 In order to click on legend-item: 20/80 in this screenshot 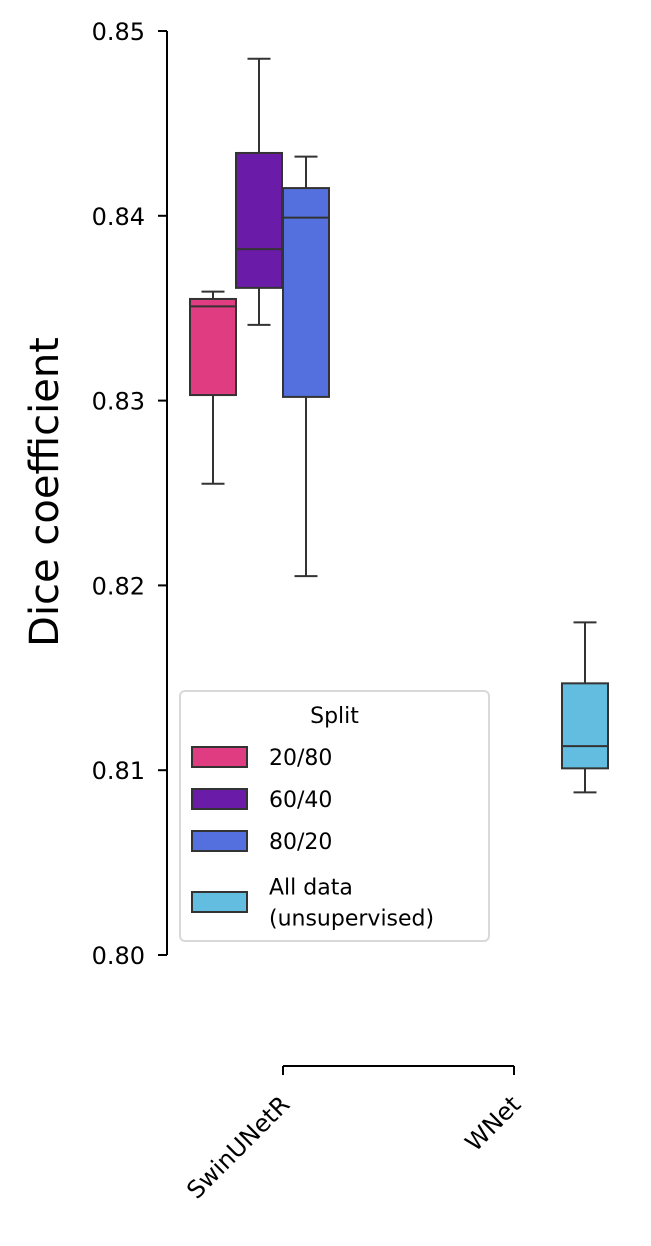, I will do `click(261, 758)`.